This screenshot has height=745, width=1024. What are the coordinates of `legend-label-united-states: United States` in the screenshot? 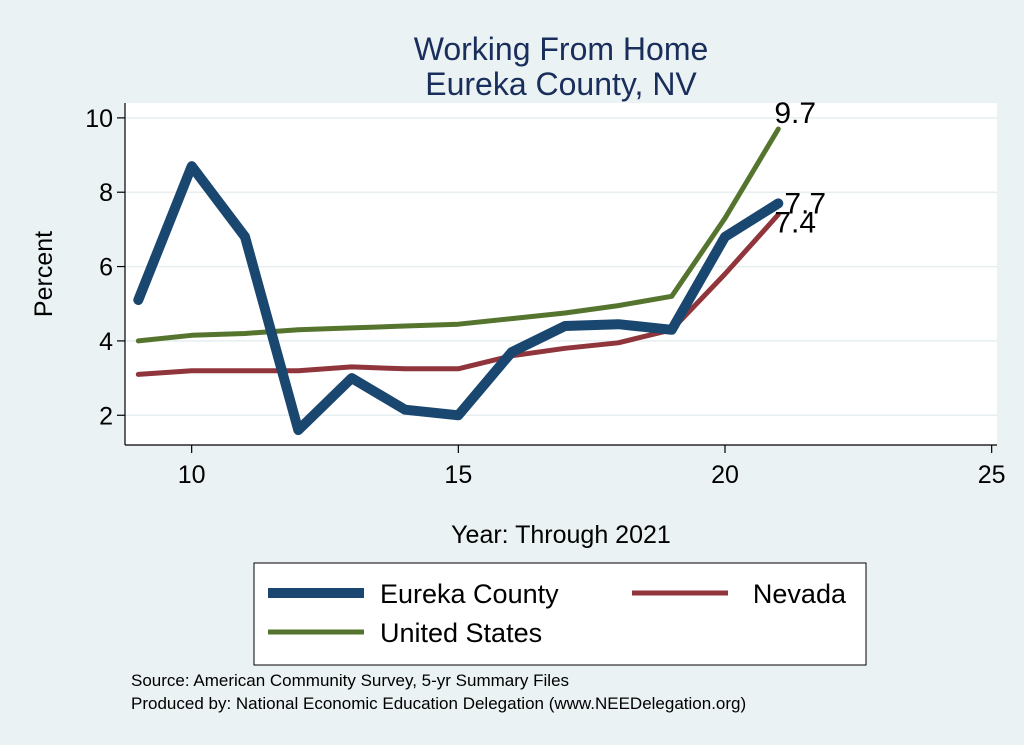 It's located at (461, 633).